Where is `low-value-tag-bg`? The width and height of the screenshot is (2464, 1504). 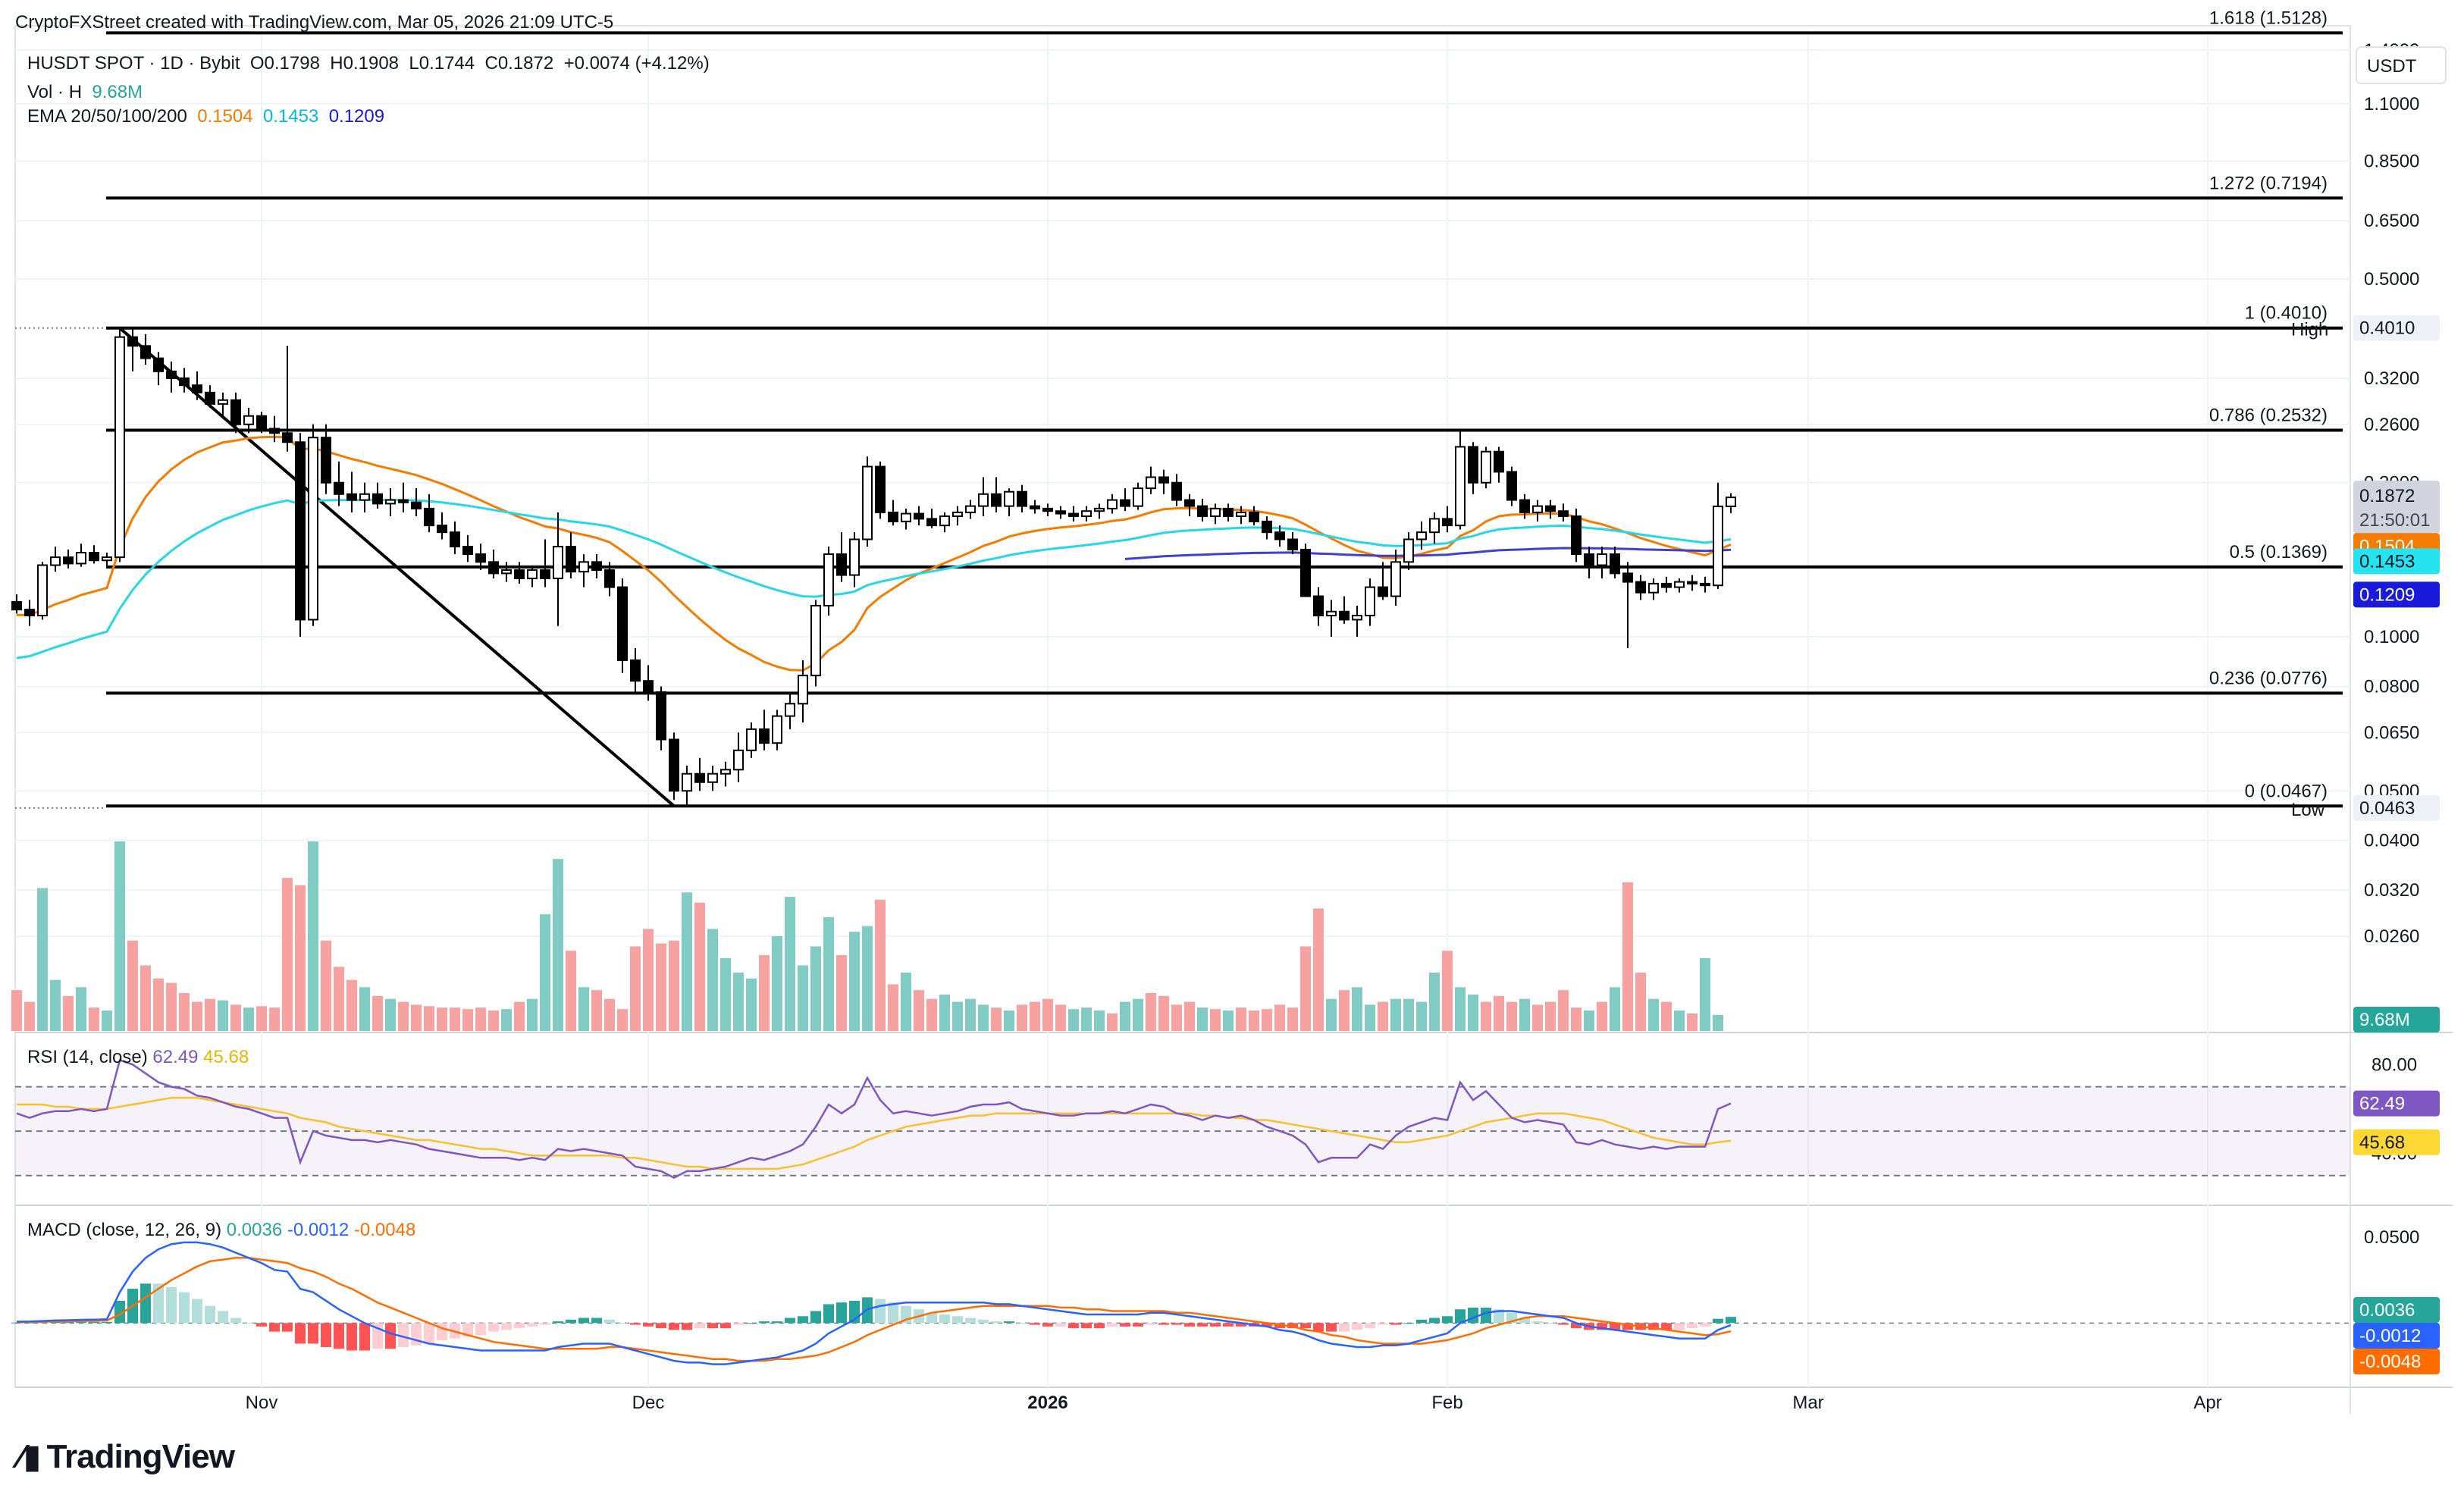 low-value-tag-bg is located at coordinates (2397, 807).